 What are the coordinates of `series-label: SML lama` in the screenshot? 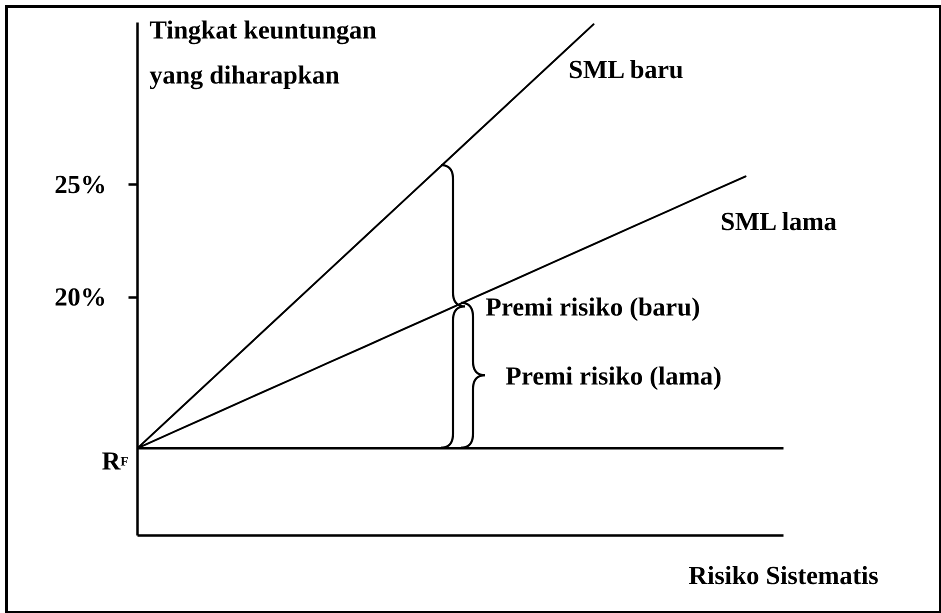 It's located at (778, 221).